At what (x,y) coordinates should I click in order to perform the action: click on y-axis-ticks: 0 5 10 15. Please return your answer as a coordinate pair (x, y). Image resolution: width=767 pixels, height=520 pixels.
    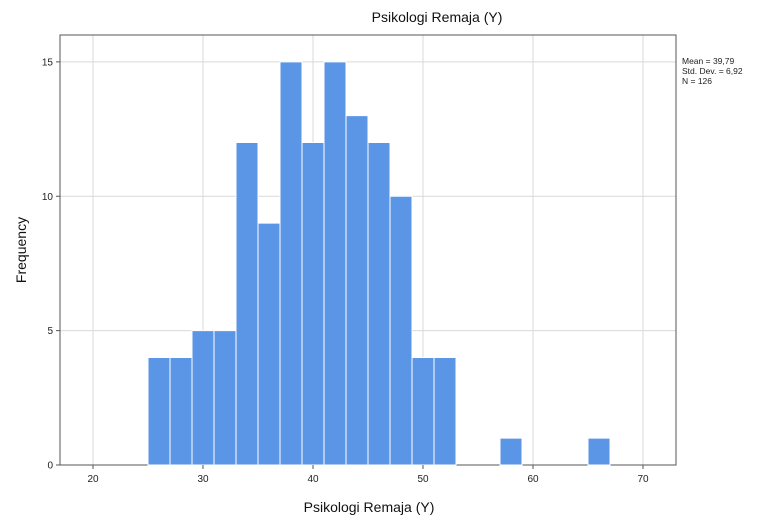
    Looking at the image, I should click on (51, 264).